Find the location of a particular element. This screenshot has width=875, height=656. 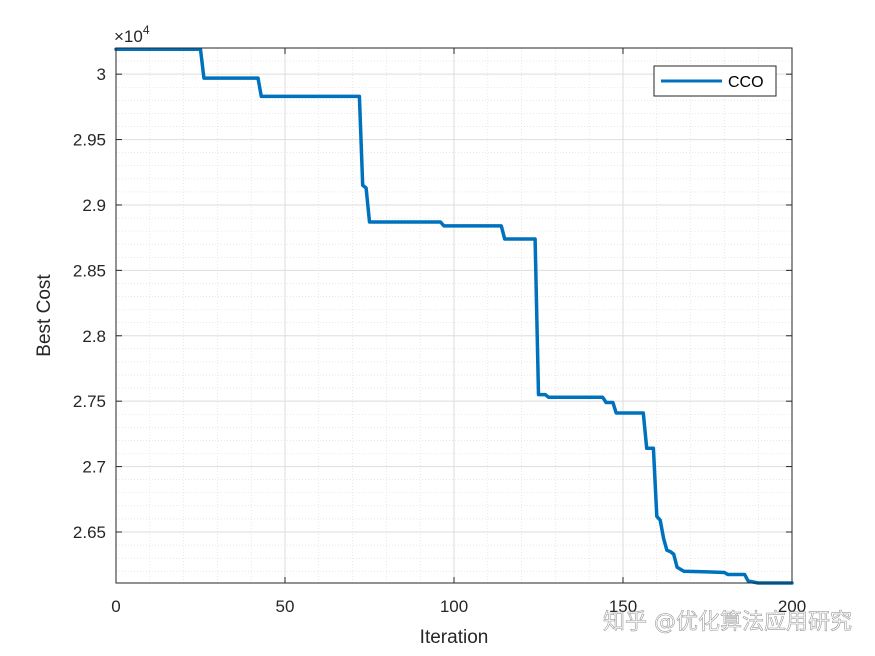

x-tick-label: 0 is located at coordinates (115, 606).